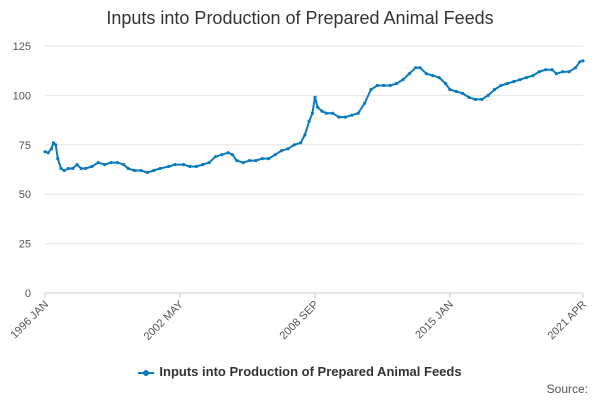  Describe the element at coordinates (567, 389) in the screenshot. I see `source-label: Source:` at that location.